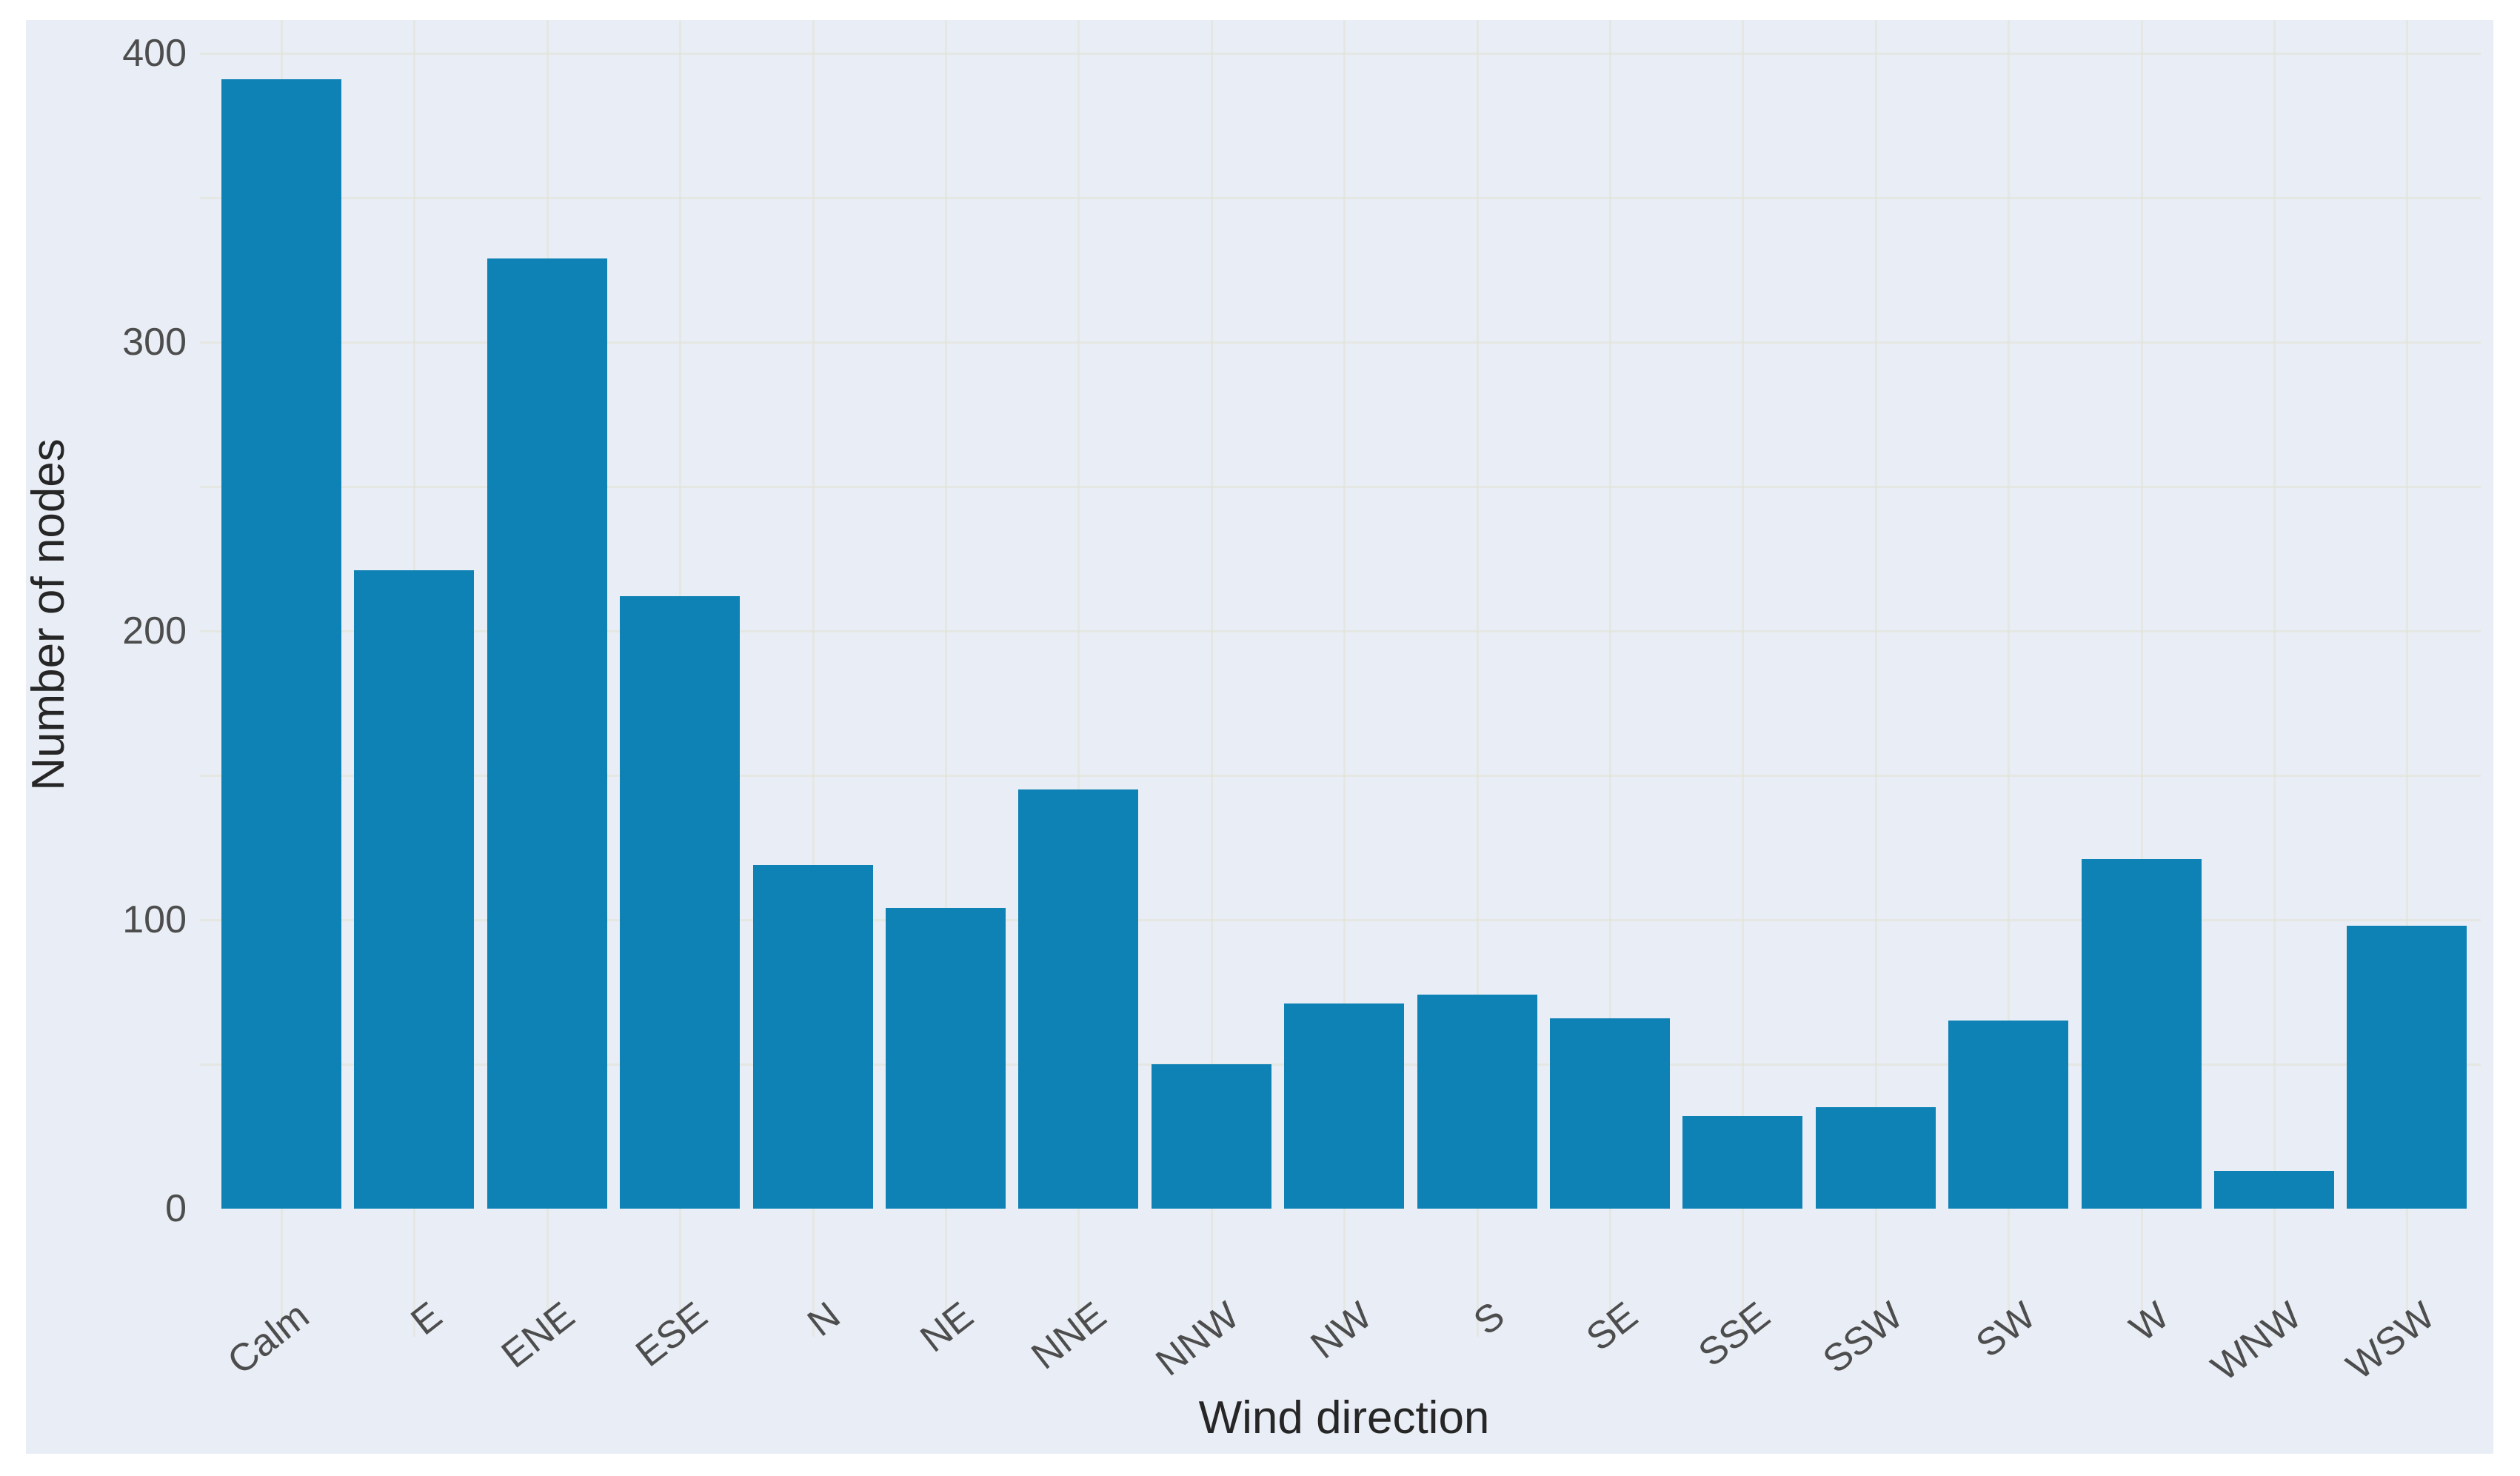  What do you see at coordinates (154, 53) in the screenshot?
I see `y-tick-label: 400` at bounding box center [154, 53].